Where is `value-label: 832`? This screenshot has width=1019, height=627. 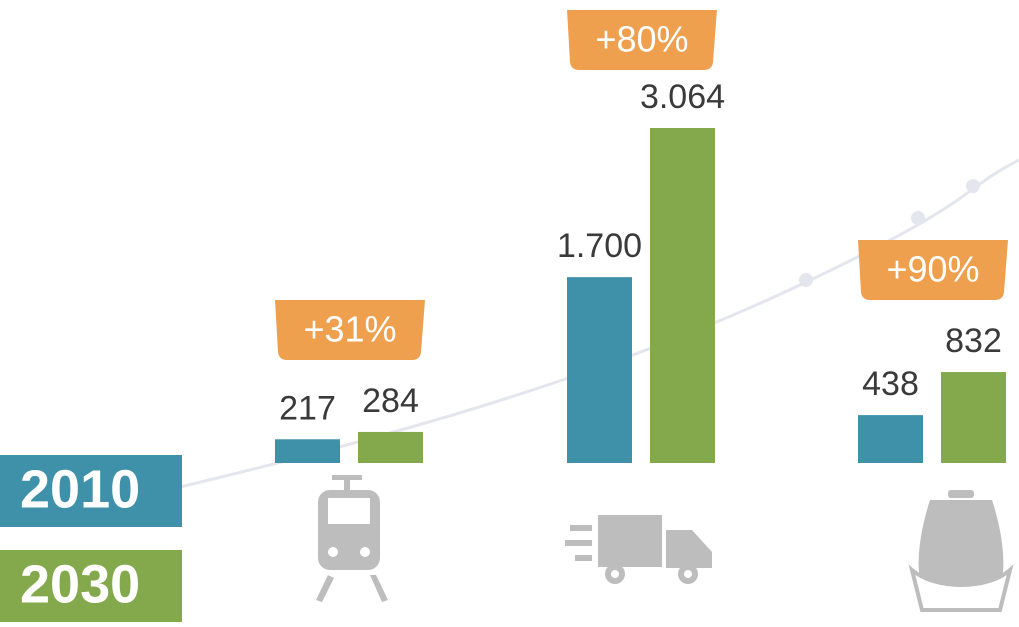 value-label: 832 is located at coordinates (973, 341).